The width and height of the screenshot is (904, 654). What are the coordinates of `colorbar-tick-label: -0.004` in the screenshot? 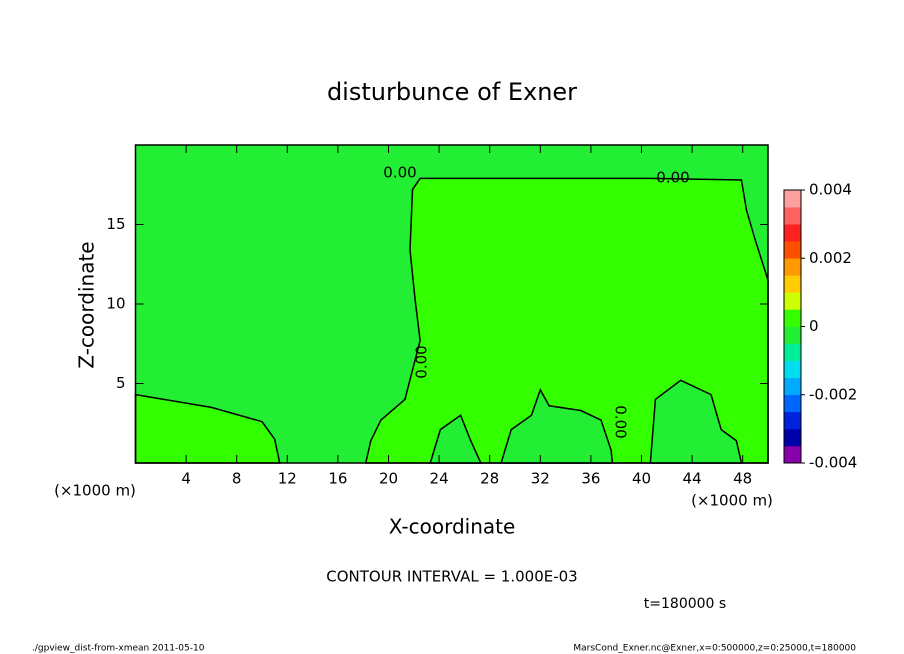 It's located at (833, 463).